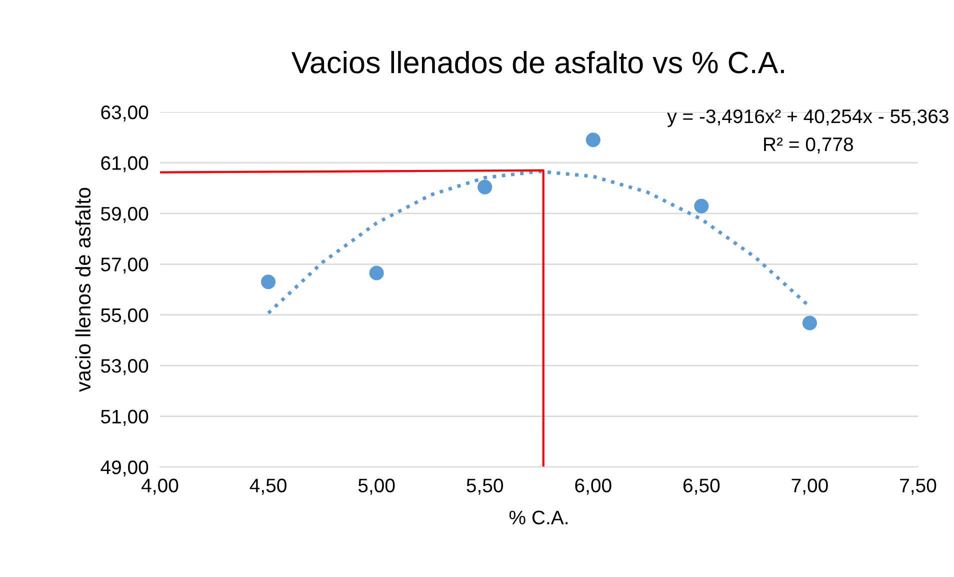 The width and height of the screenshot is (954, 577). Describe the element at coordinates (810, 486) in the screenshot. I see `x-tick-label: 7,00` at that location.